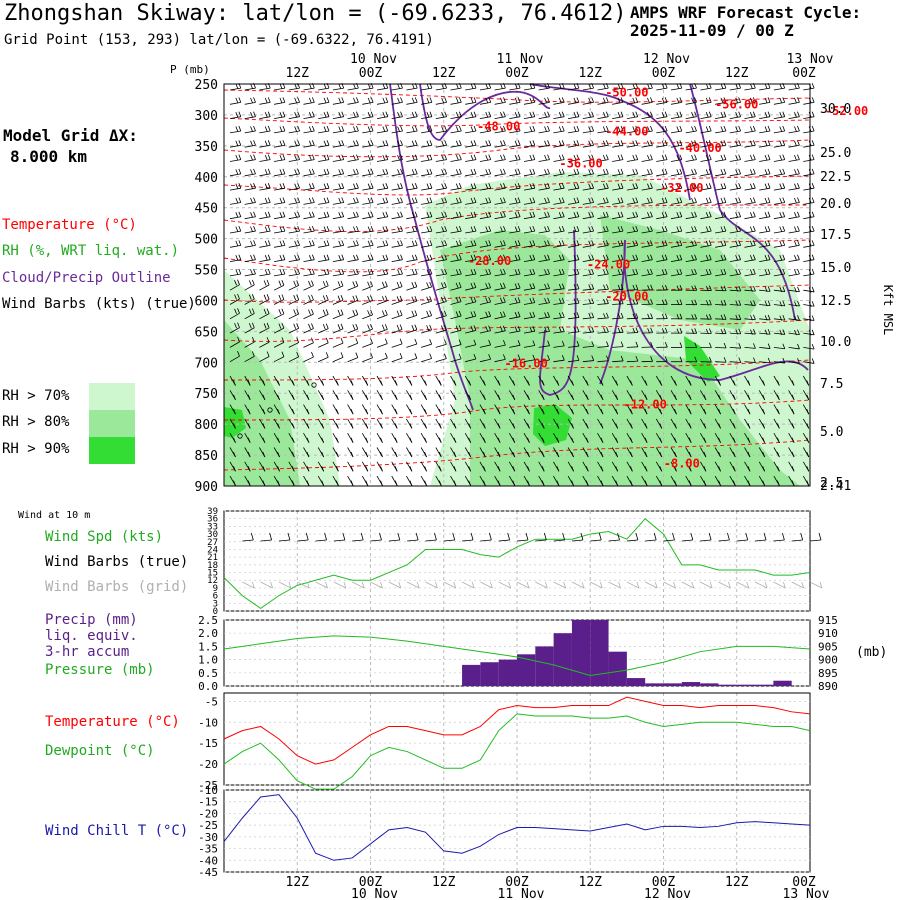 Image resolution: width=900 pixels, height=900 pixels. I want to click on pressure-label: Pressure (mb), so click(100, 670).